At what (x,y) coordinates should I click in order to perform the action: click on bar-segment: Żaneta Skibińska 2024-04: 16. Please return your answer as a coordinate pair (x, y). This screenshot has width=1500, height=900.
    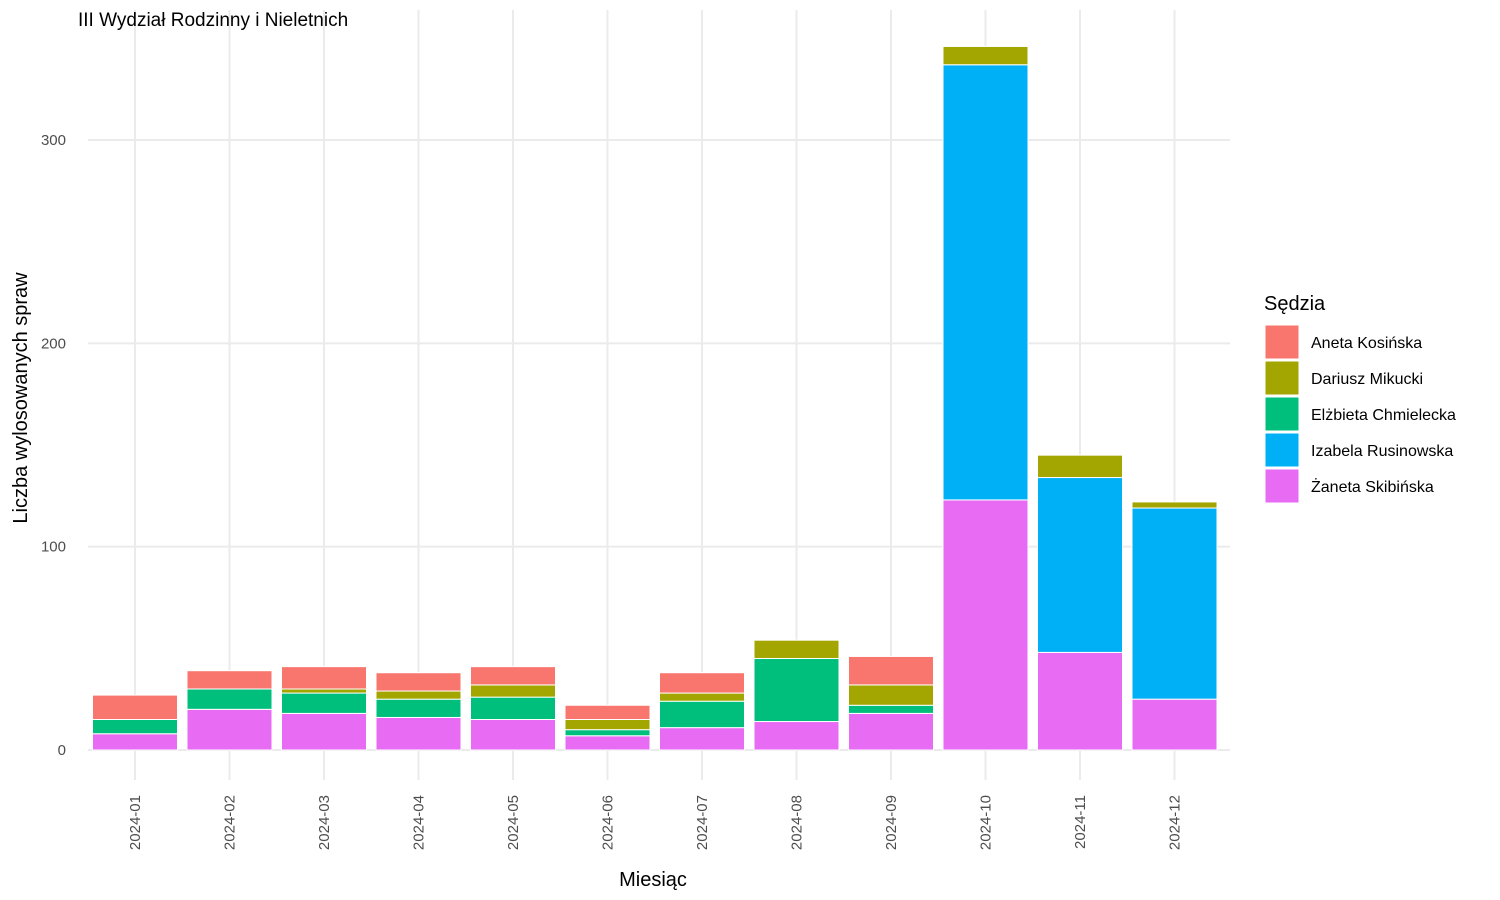
    Looking at the image, I should click on (418, 733).